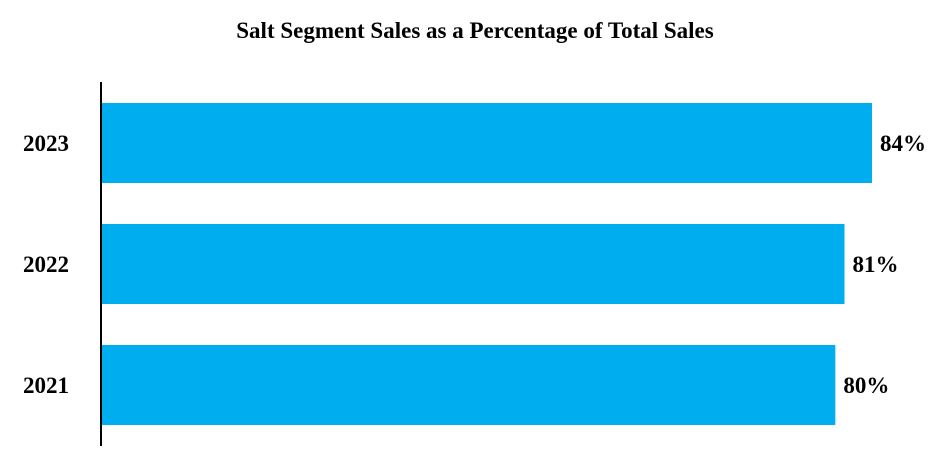  I want to click on y-tick-label-2021: 2021, so click(46, 385).